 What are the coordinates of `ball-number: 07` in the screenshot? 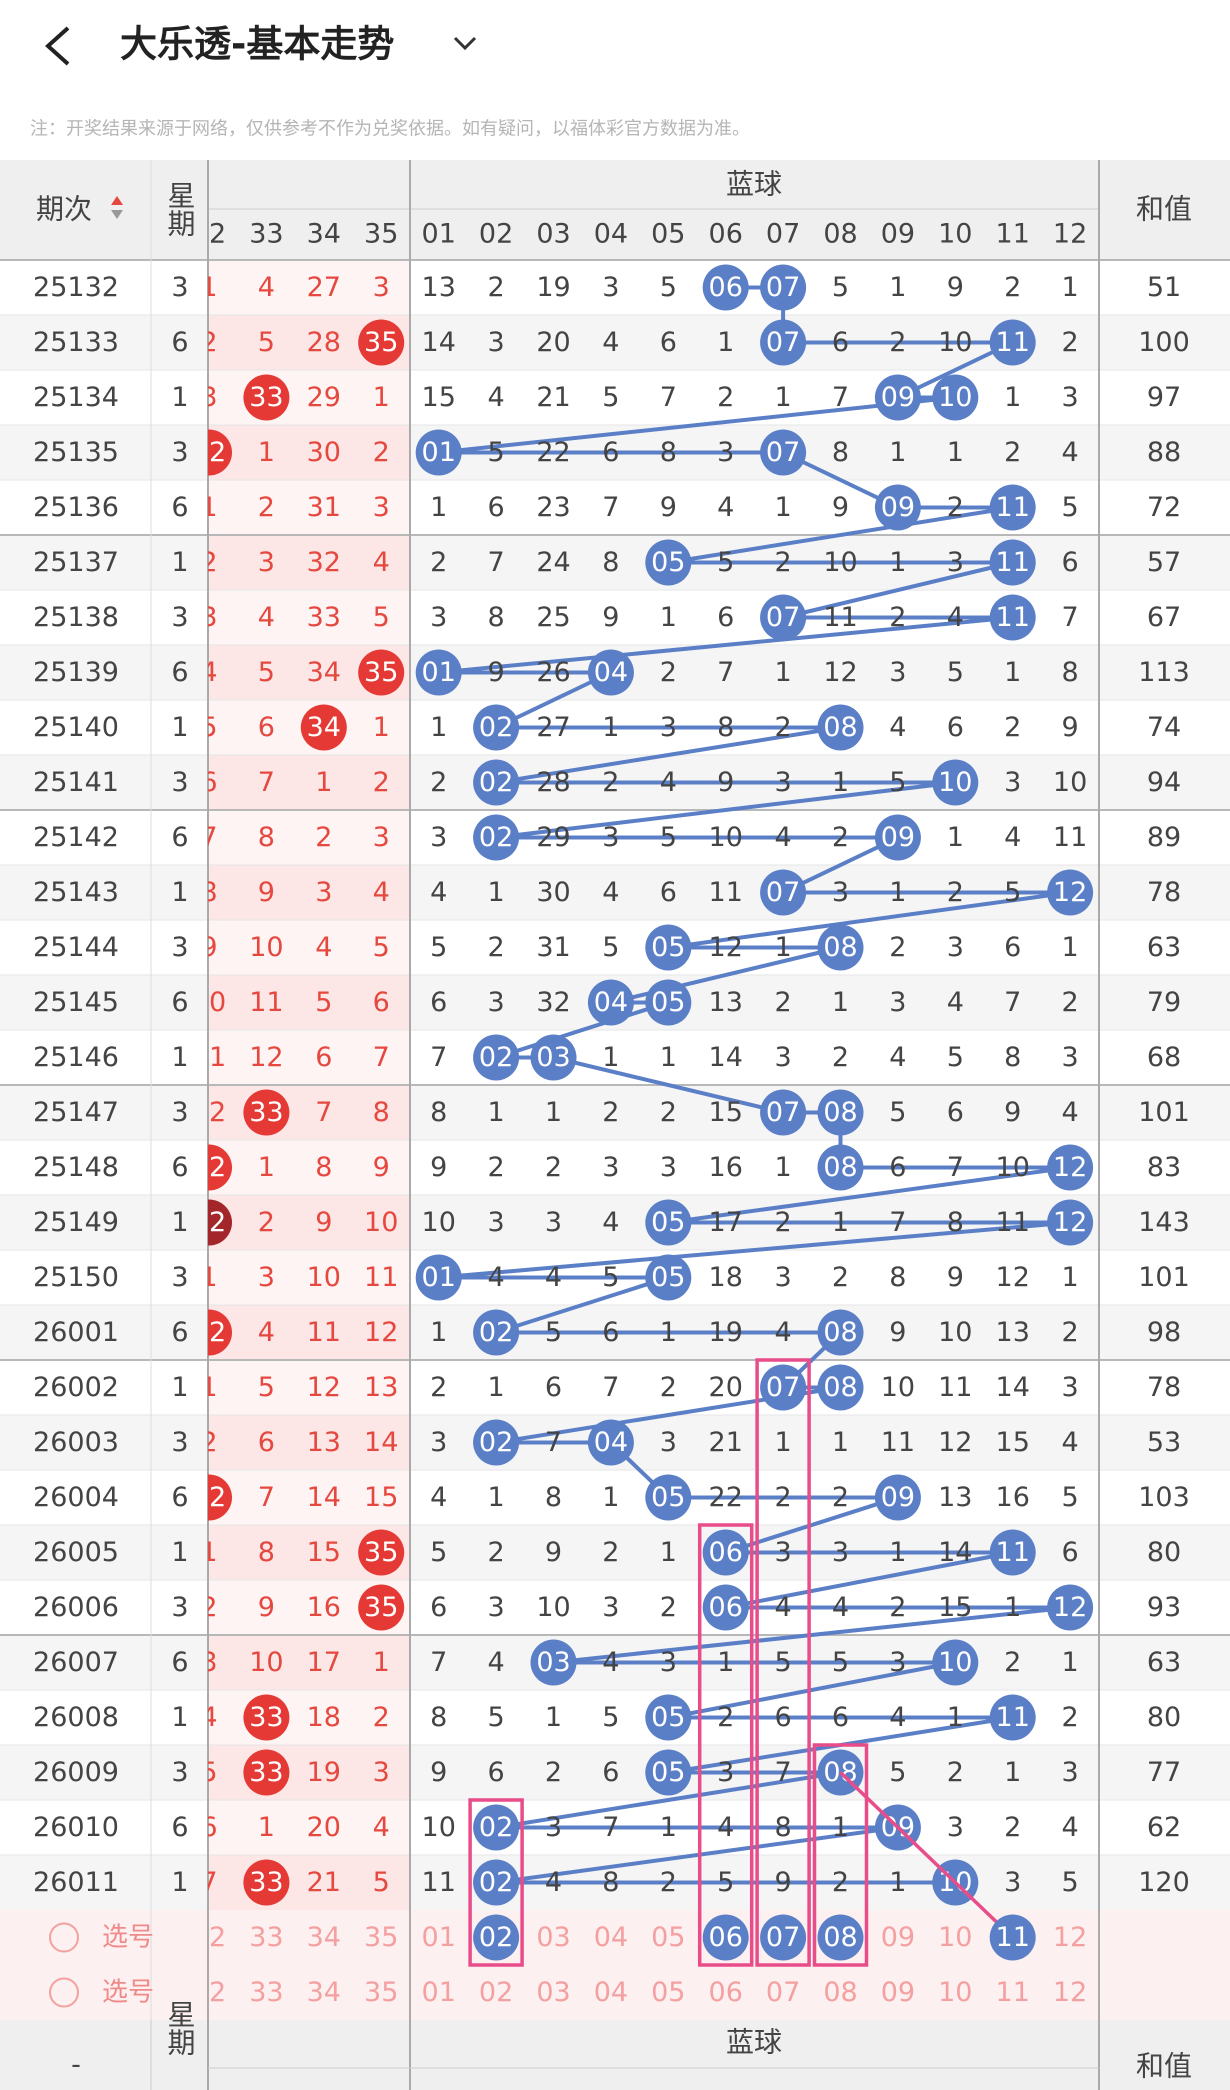 It's located at (783, 342).